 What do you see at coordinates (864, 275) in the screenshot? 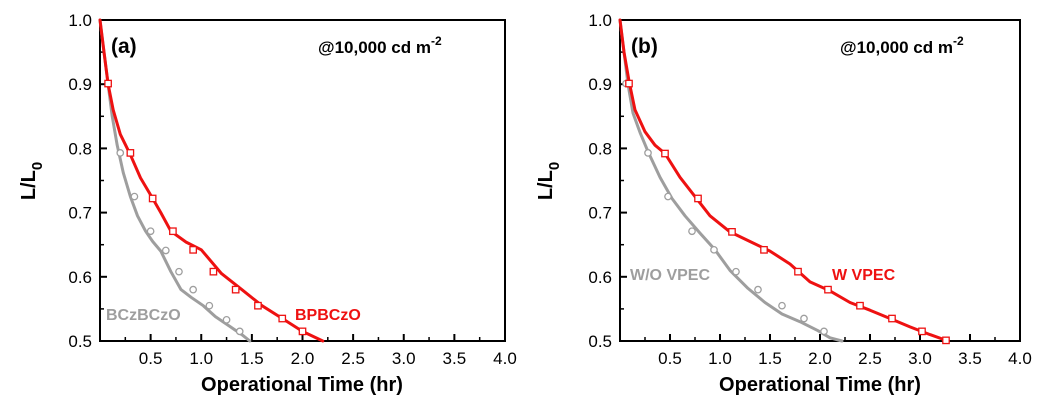
I see `series-label-w-vpec: W VPEC` at bounding box center [864, 275].